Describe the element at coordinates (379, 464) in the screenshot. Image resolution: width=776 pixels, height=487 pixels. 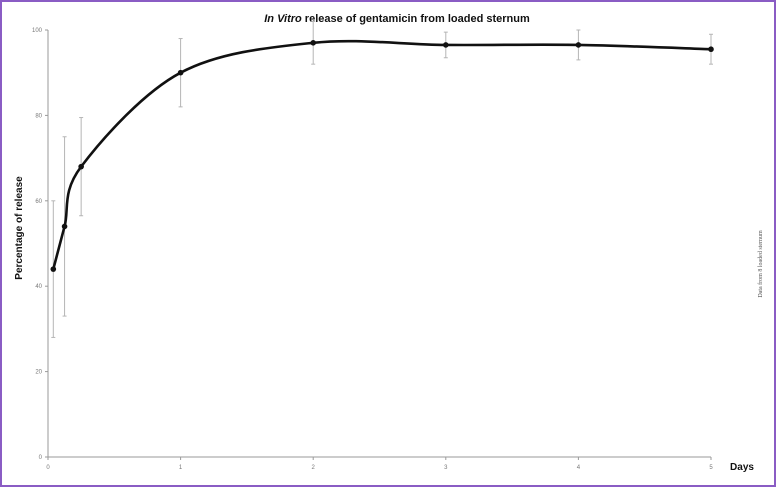
I see `x-axis-ticks: 0 1 2 3 4 5` at that location.